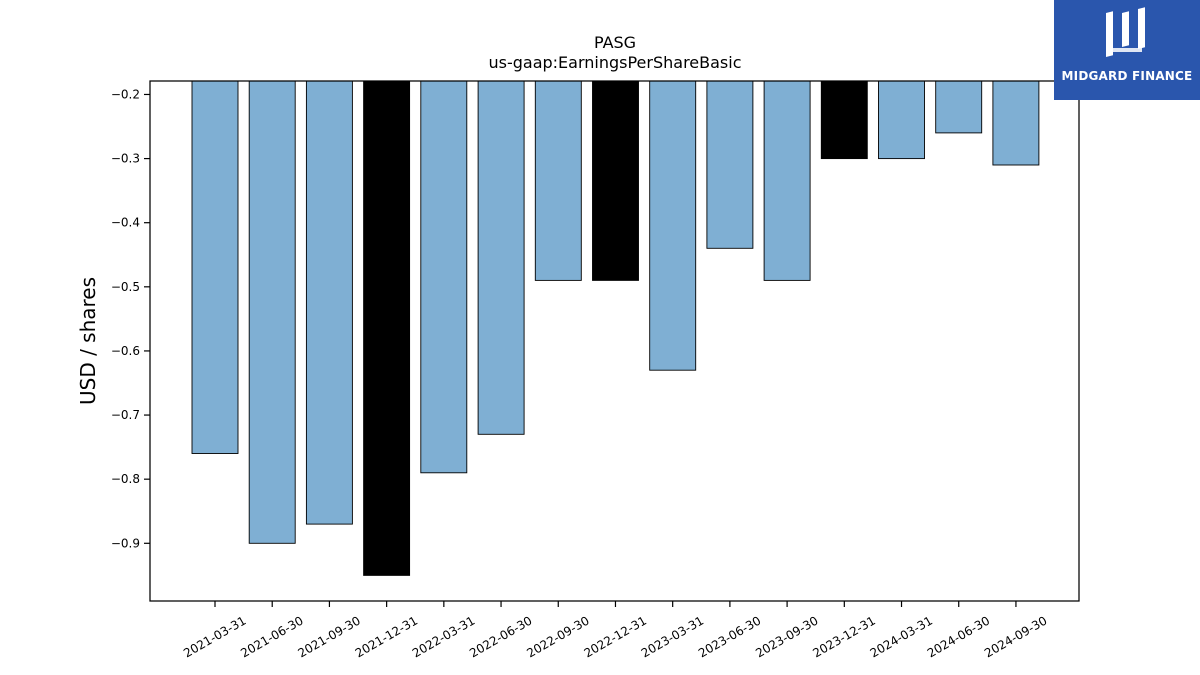 The height and width of the screenshot is (675, 1200). I want to click on chart-subtitle: us-gaap:EarningsPerShareBasic, so click(614, 62).